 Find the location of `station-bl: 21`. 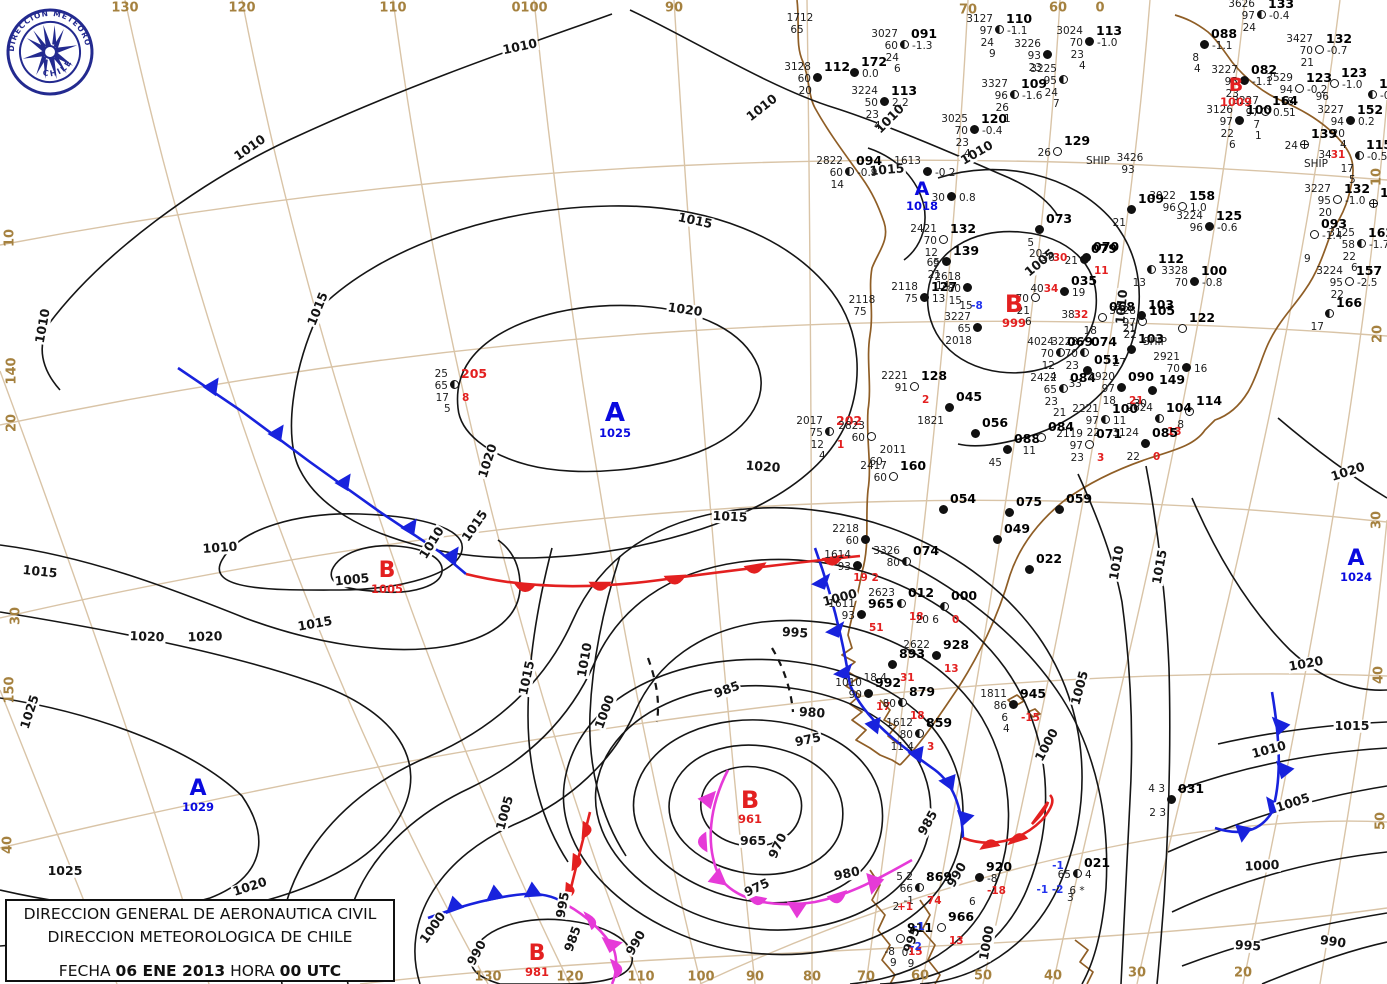

station-bl: 21 is located at coordinates (934, 275).